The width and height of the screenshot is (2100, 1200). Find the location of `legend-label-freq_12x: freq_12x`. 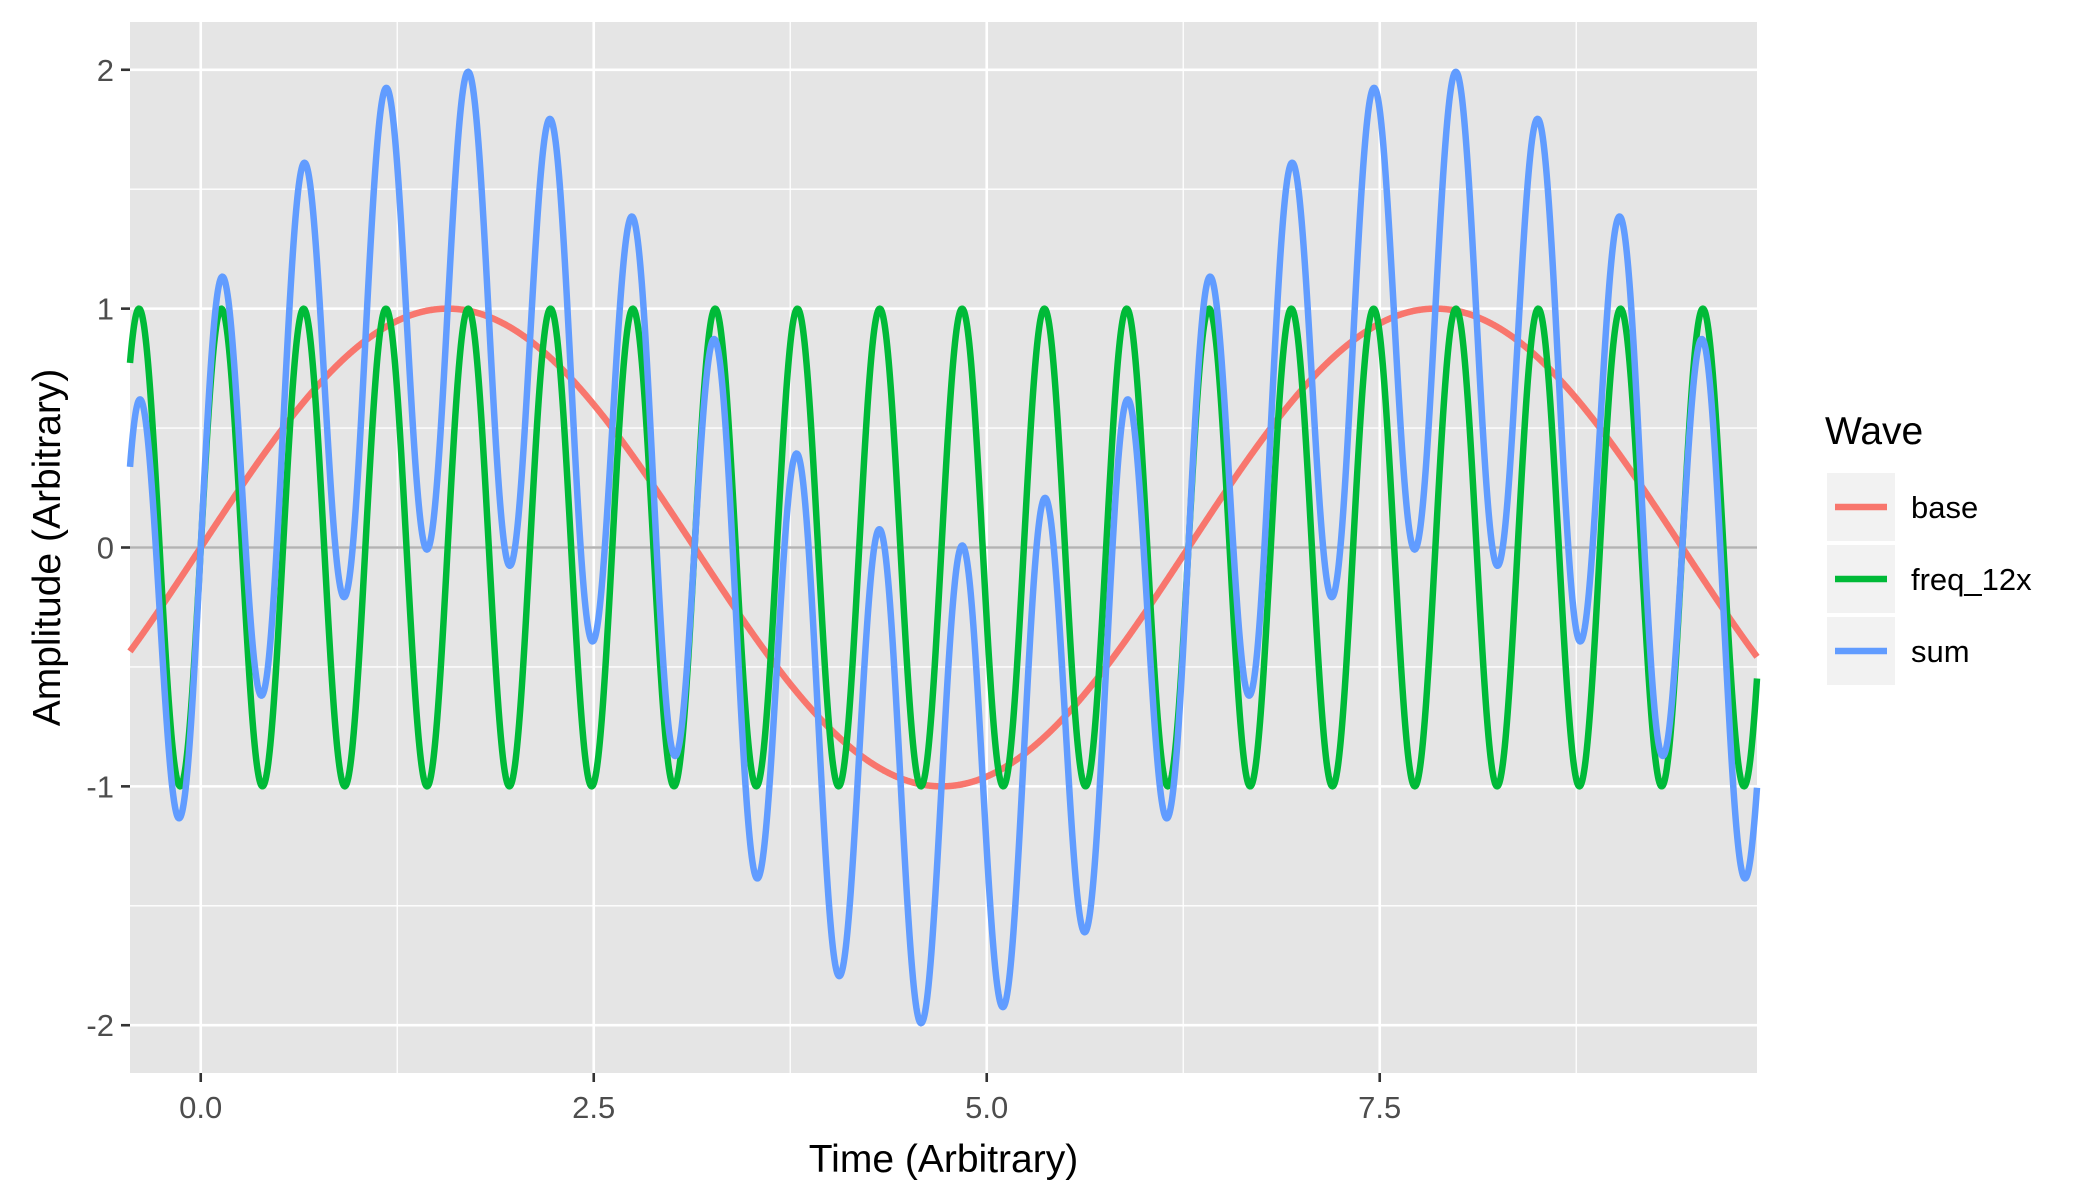

legend-label-freq_12x: freq_12x is located at coordinates (1971, 579).